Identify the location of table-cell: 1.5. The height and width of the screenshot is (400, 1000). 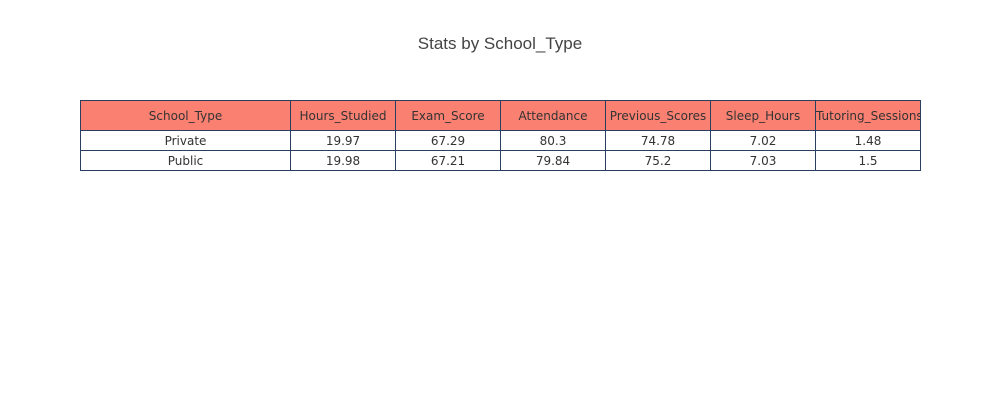
(868, 160).